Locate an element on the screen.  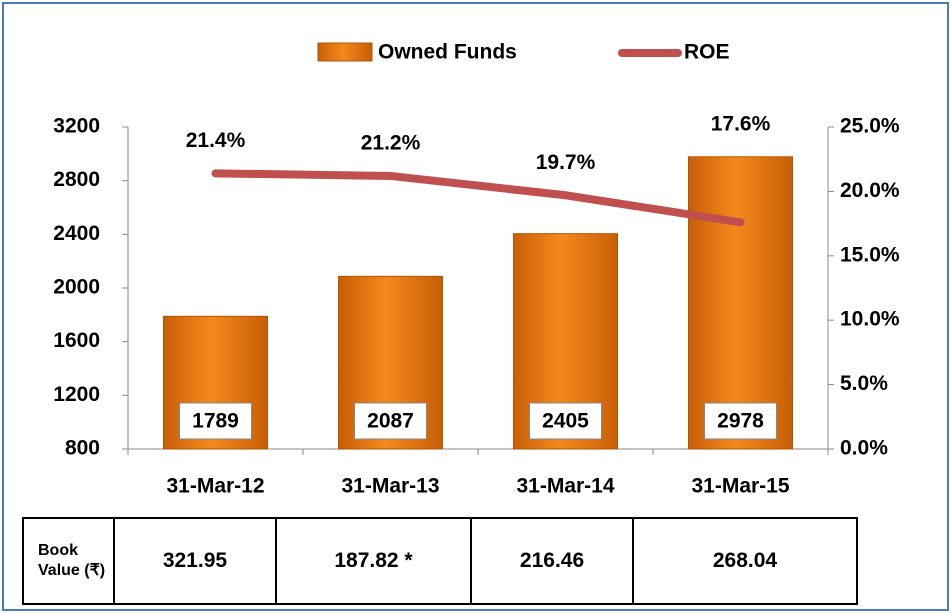
legend-label: ROE is located at coordinates (707, 52).